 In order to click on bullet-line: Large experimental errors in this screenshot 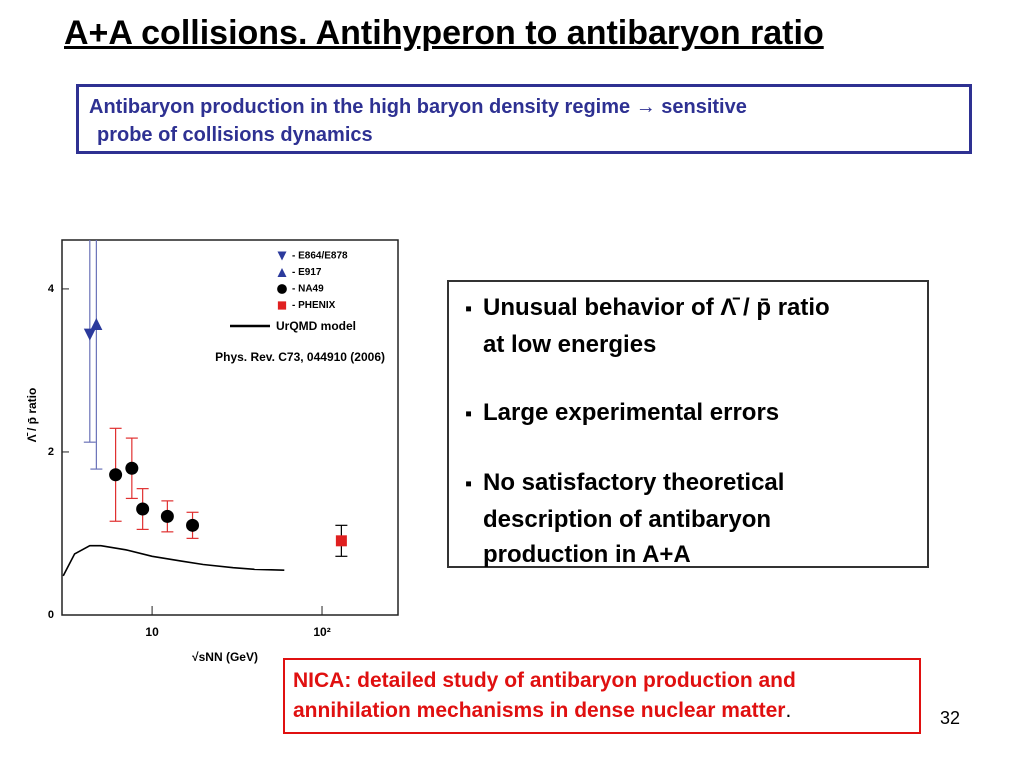, I will do `click(696, 413)`.